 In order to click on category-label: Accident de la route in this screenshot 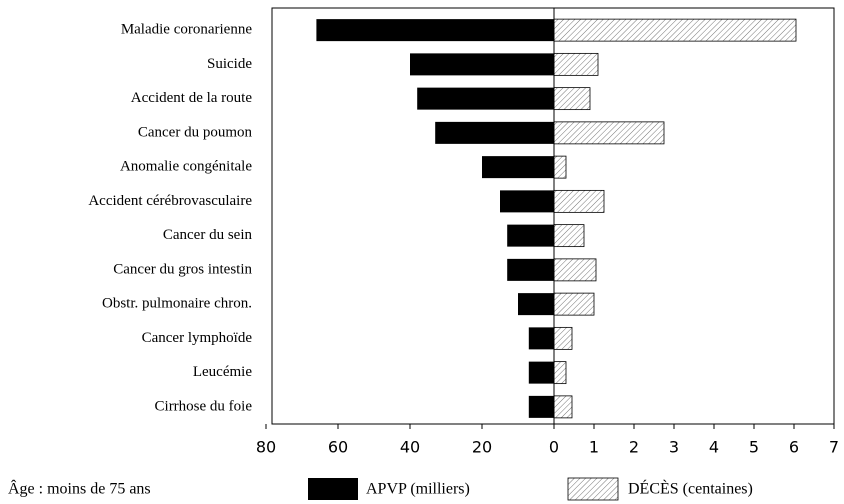, I will do `click(192, 98)`.